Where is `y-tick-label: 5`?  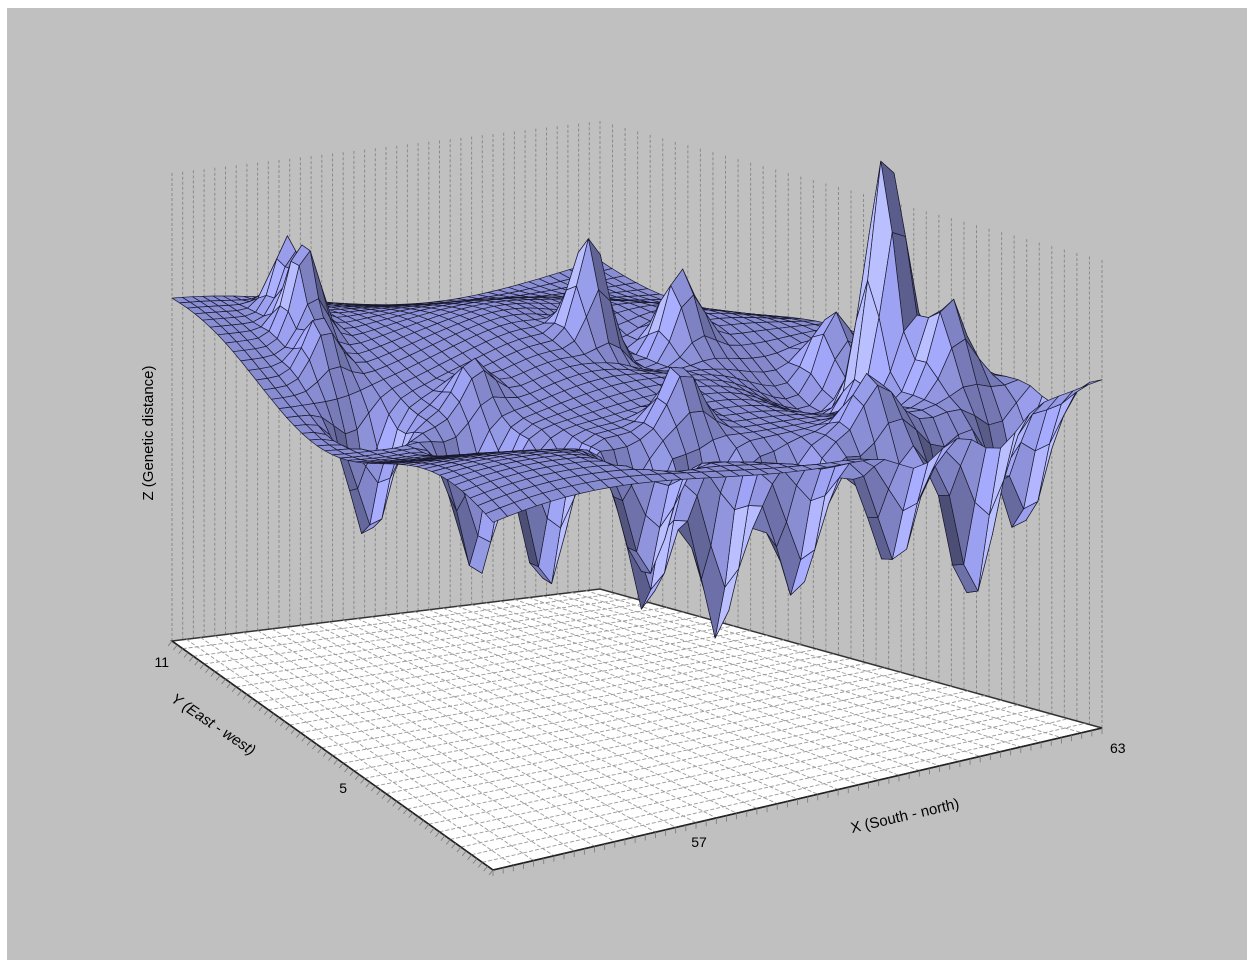 y-tick-label: 5 is located at coordinates (343, 788).